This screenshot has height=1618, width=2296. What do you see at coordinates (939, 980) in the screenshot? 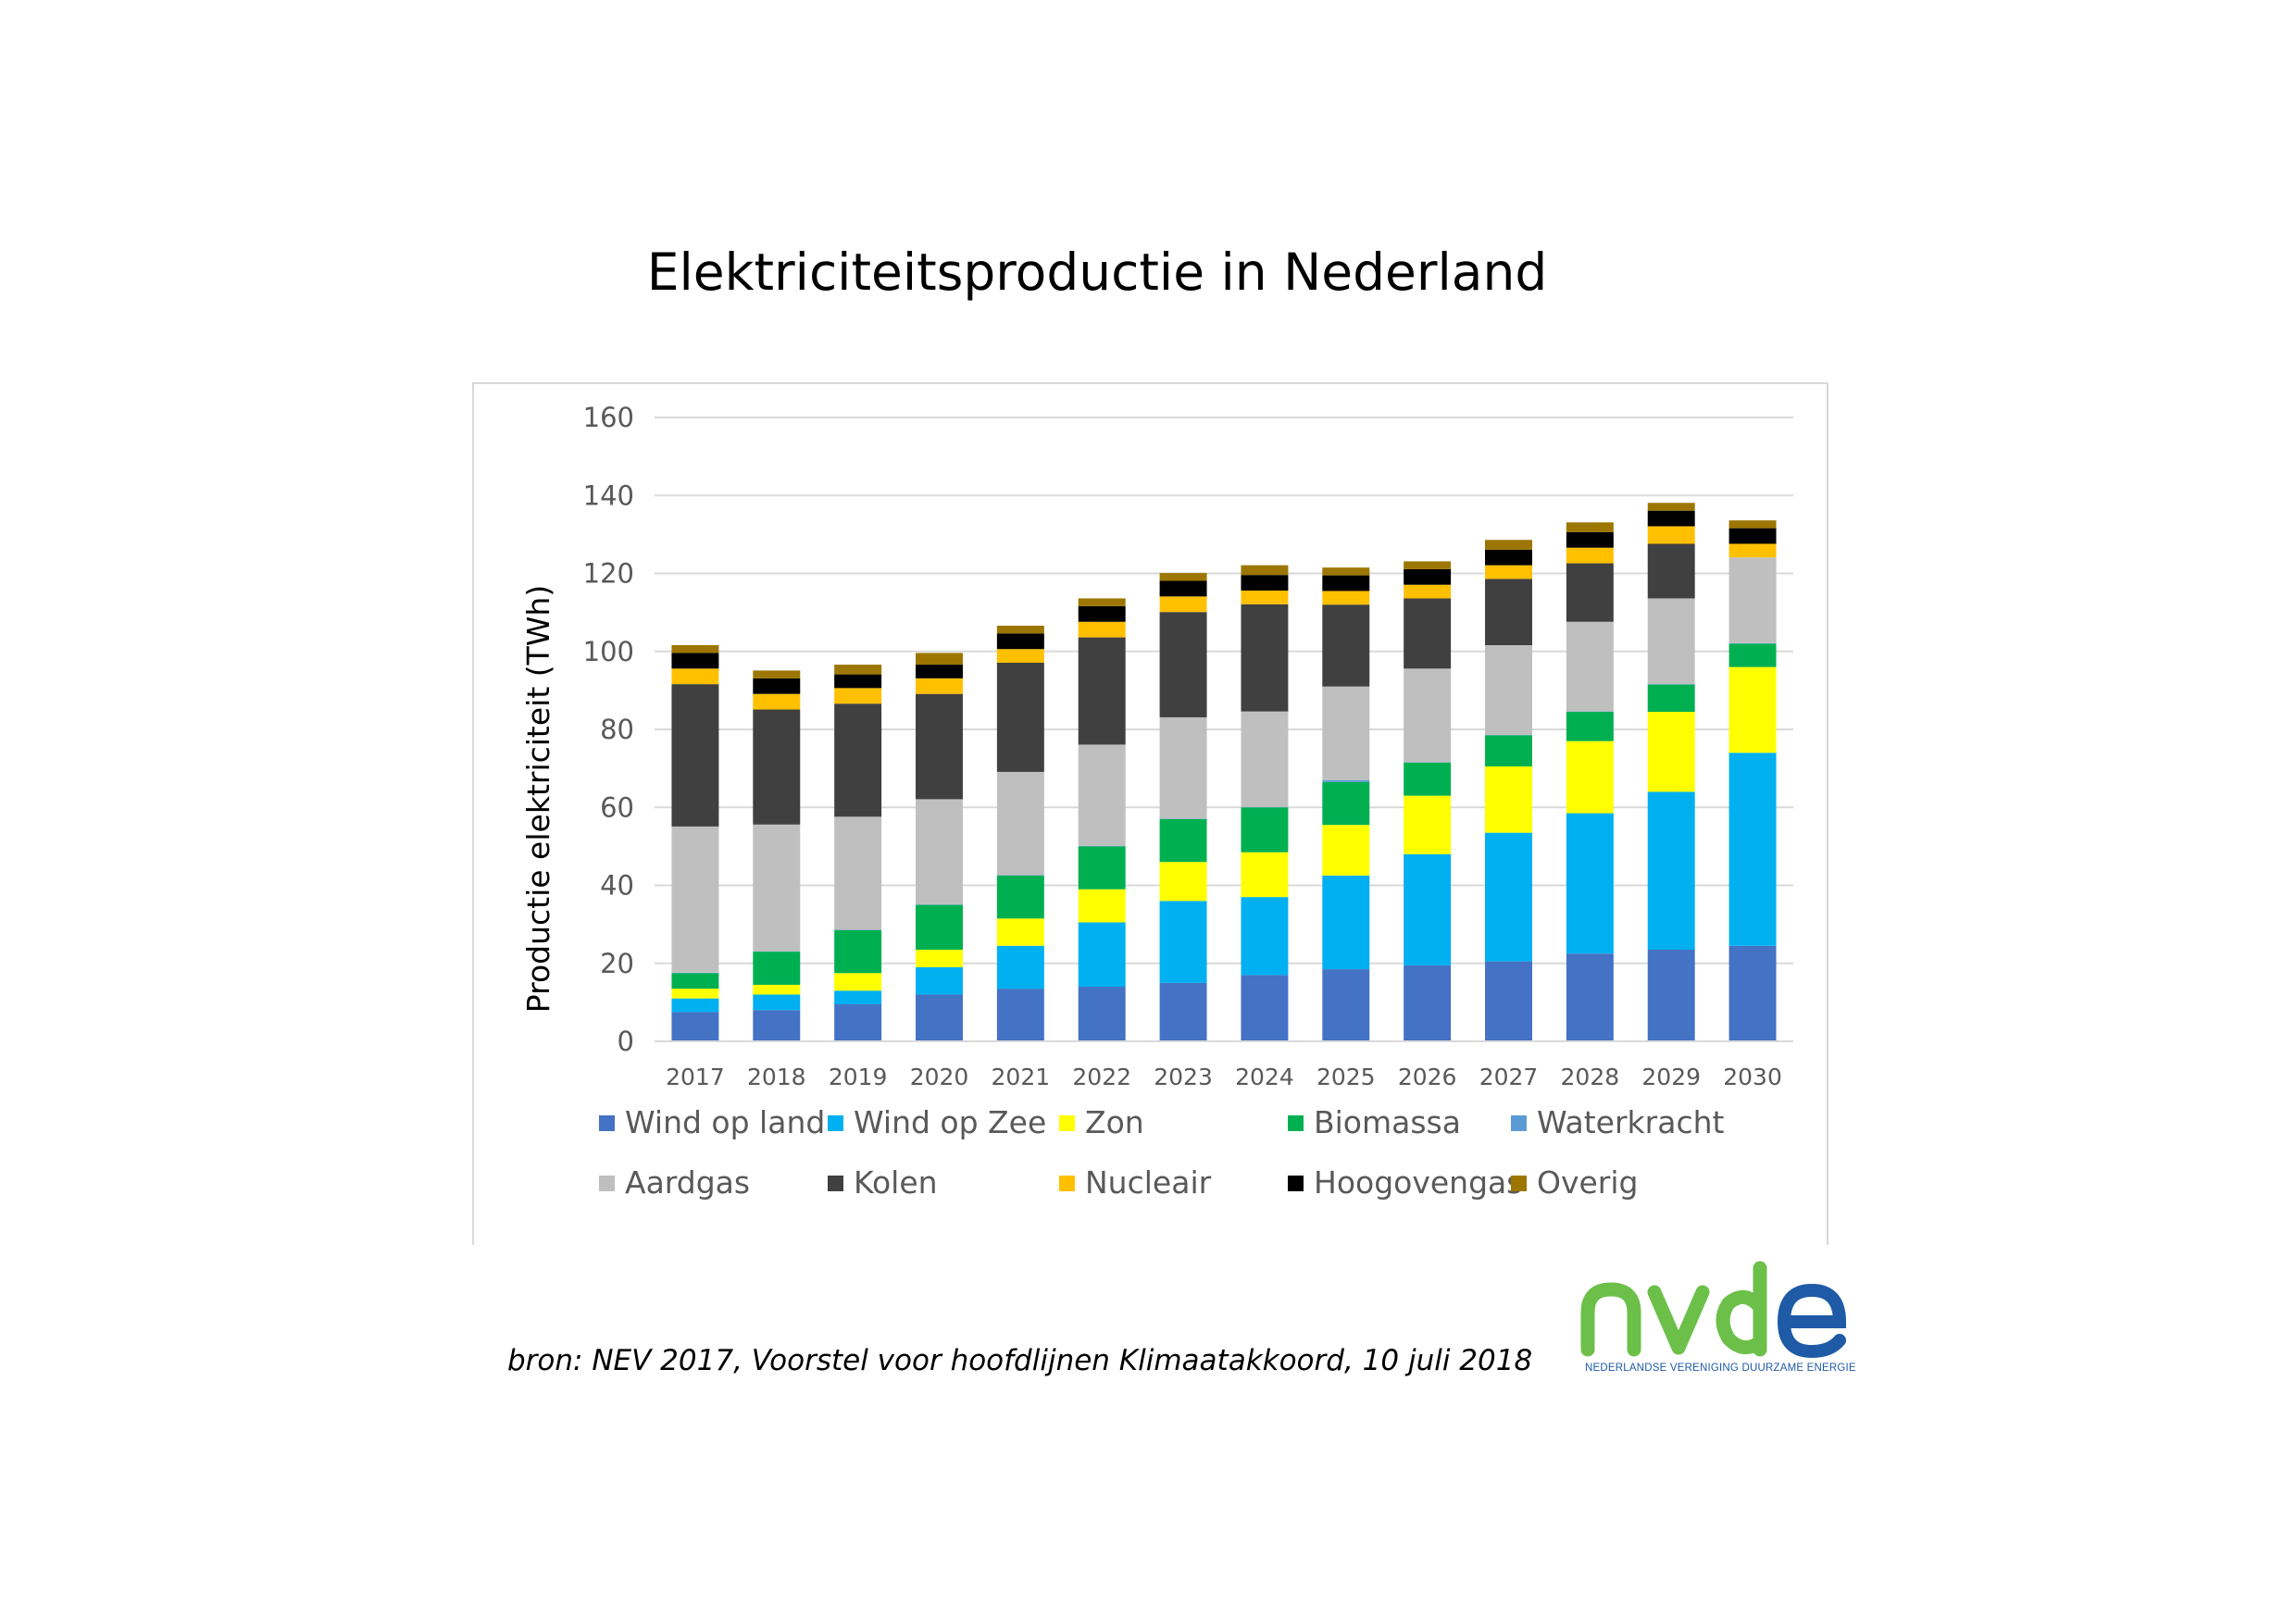
I see `bar-segment-wind-op-zee-2020` at bounding box center [939, 980].